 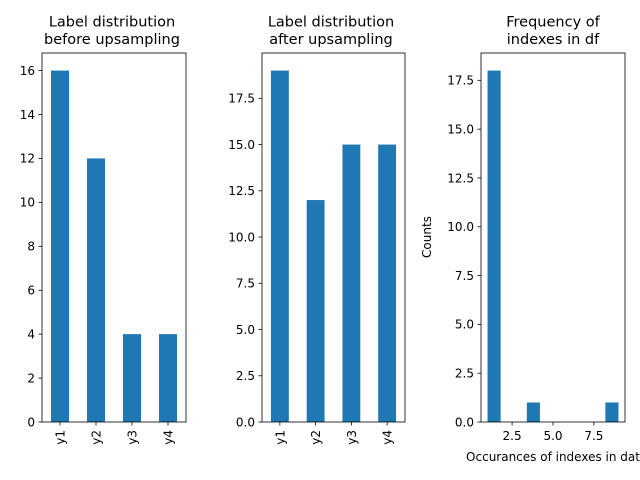 I want to click on y-axis-label: Counts, so click(x=427, y=237).